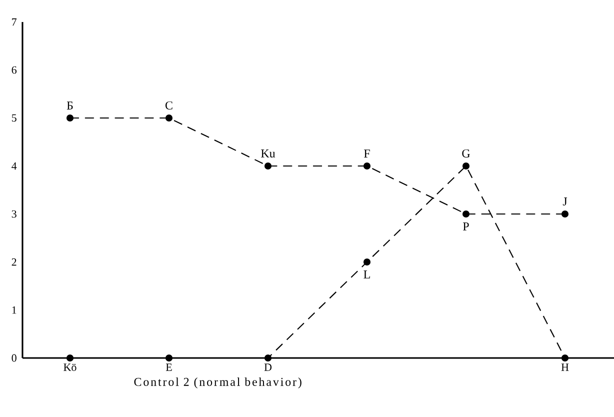 The width and height of the screenshot is (614, 417). Describe the element at coordinates (466, 226) in the screenshot. I see `data-label: P` at that location.